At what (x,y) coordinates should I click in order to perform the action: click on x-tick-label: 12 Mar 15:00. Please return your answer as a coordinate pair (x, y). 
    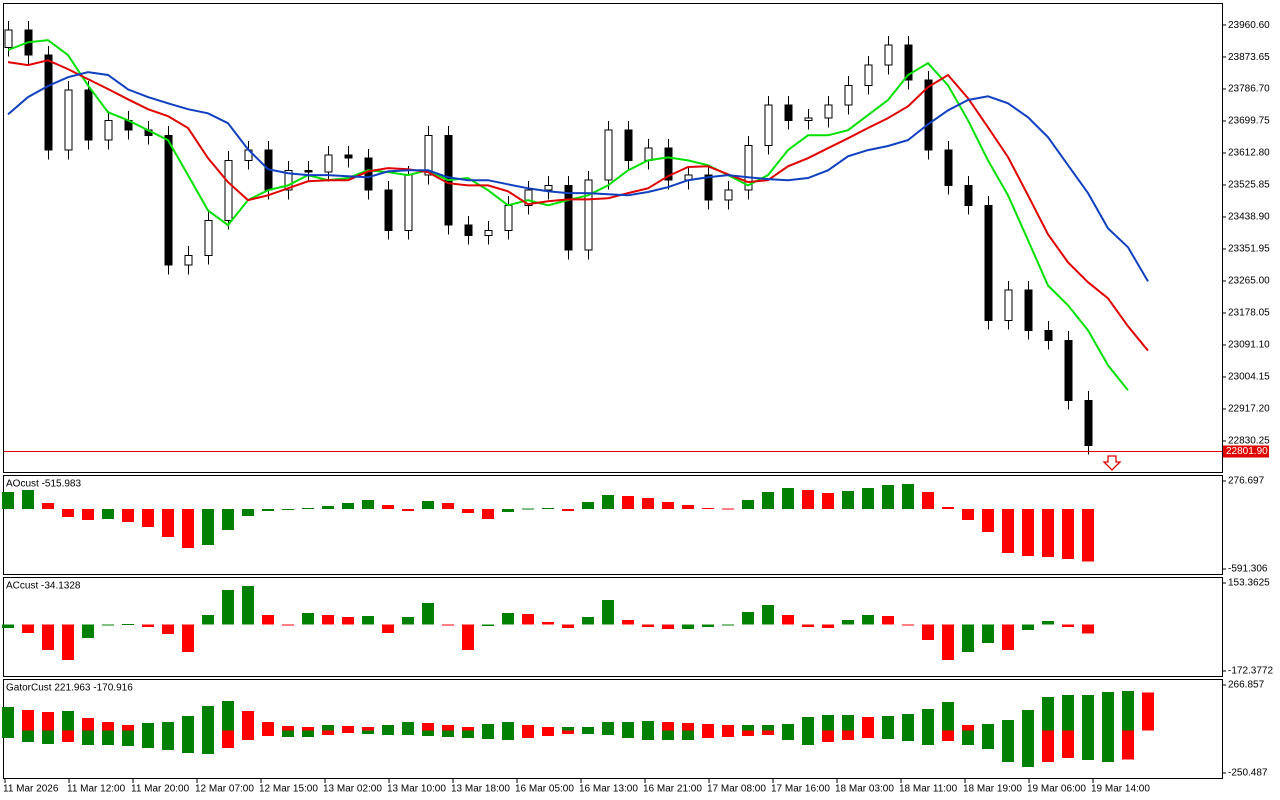
    Looking at the image, I should click on (288, 789).